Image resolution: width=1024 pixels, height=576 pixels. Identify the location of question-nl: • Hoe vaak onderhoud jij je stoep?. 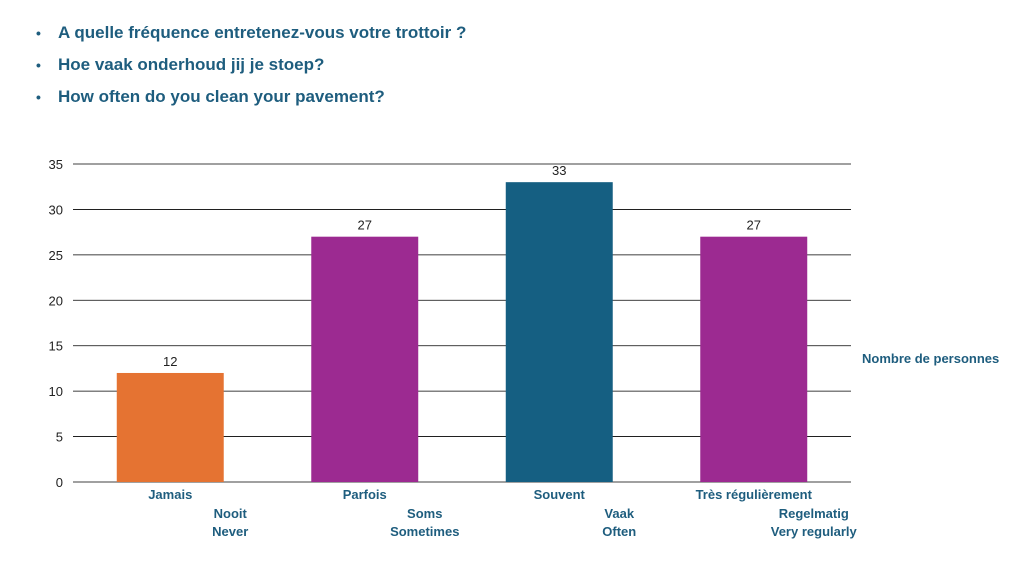
(251, 70).